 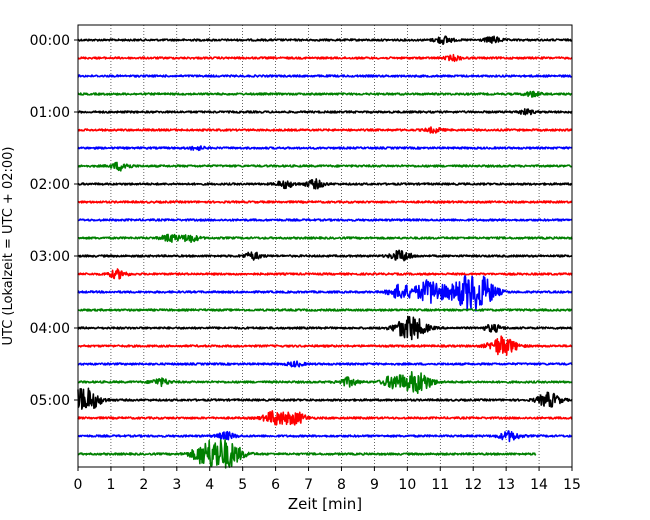 What do you see at coordinates (8, 246) in the screenshot?
I see `y-axis-title: UTC (Lokalzeit = UTC + 02:00)` at bounding box center [8, 246].